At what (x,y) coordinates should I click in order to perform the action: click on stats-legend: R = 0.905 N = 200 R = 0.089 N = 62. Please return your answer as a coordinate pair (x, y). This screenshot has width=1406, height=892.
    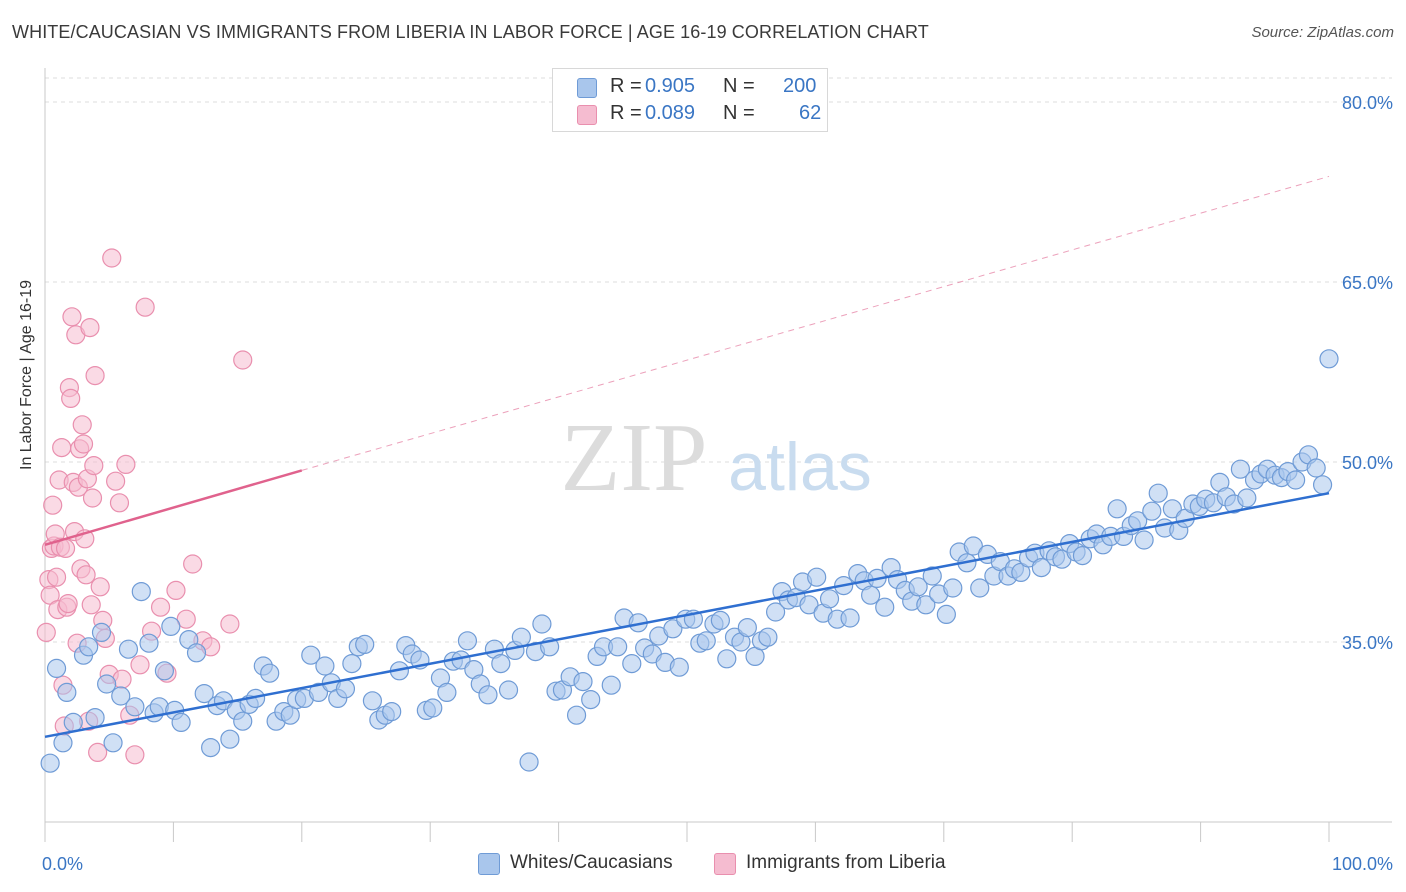
    Looking at the image, I should click on (690, 100).